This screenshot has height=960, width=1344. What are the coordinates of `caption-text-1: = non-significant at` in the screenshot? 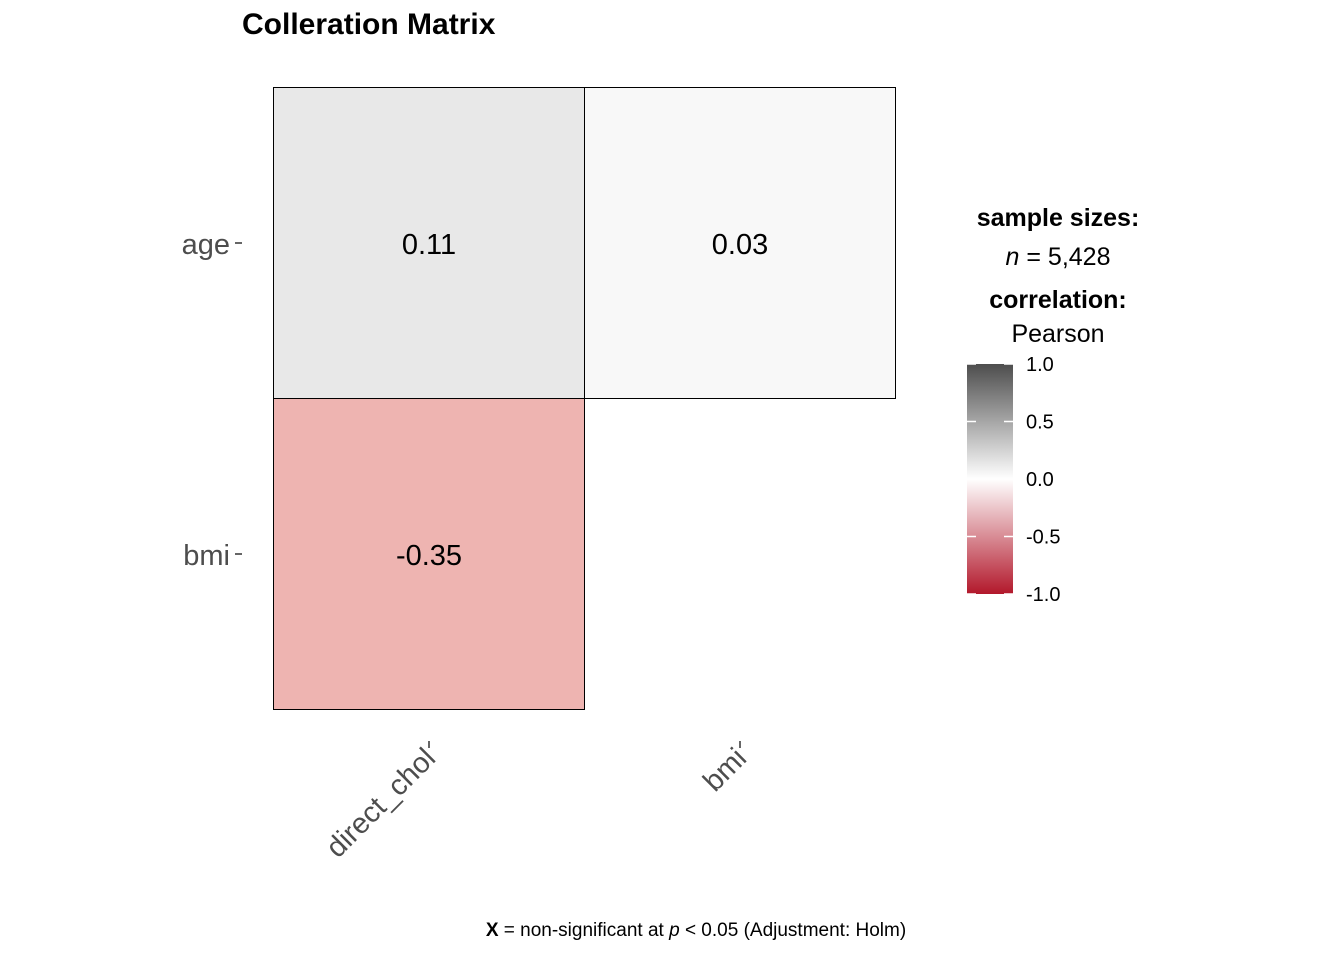 It's located at (583, 930).